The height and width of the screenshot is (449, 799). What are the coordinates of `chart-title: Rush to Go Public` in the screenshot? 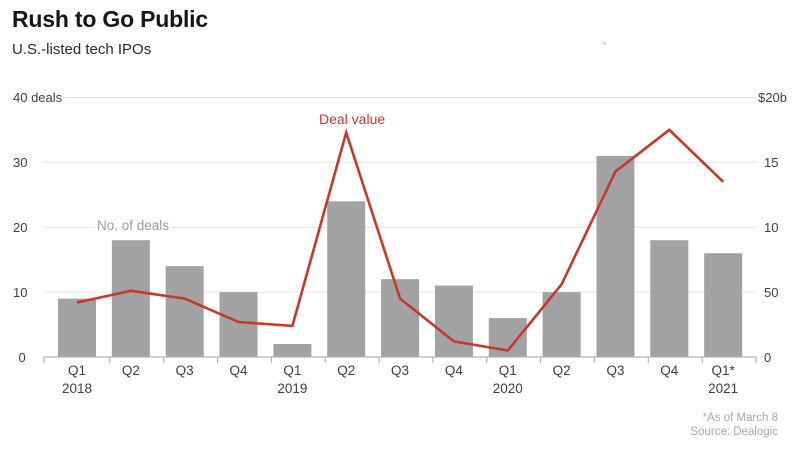 It's located at (110, 19).